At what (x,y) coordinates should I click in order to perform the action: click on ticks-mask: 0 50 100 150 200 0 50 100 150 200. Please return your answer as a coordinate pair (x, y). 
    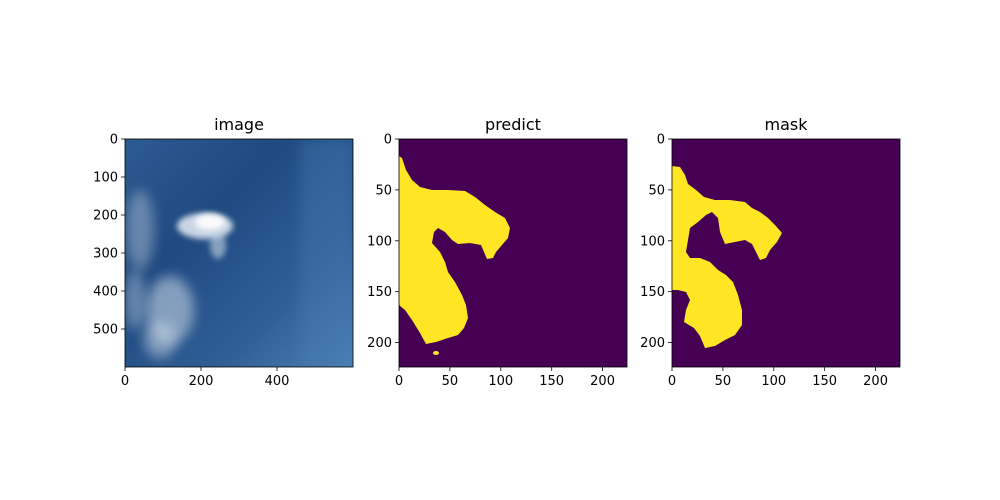
    Looking at the image, I should click on (764, 261).